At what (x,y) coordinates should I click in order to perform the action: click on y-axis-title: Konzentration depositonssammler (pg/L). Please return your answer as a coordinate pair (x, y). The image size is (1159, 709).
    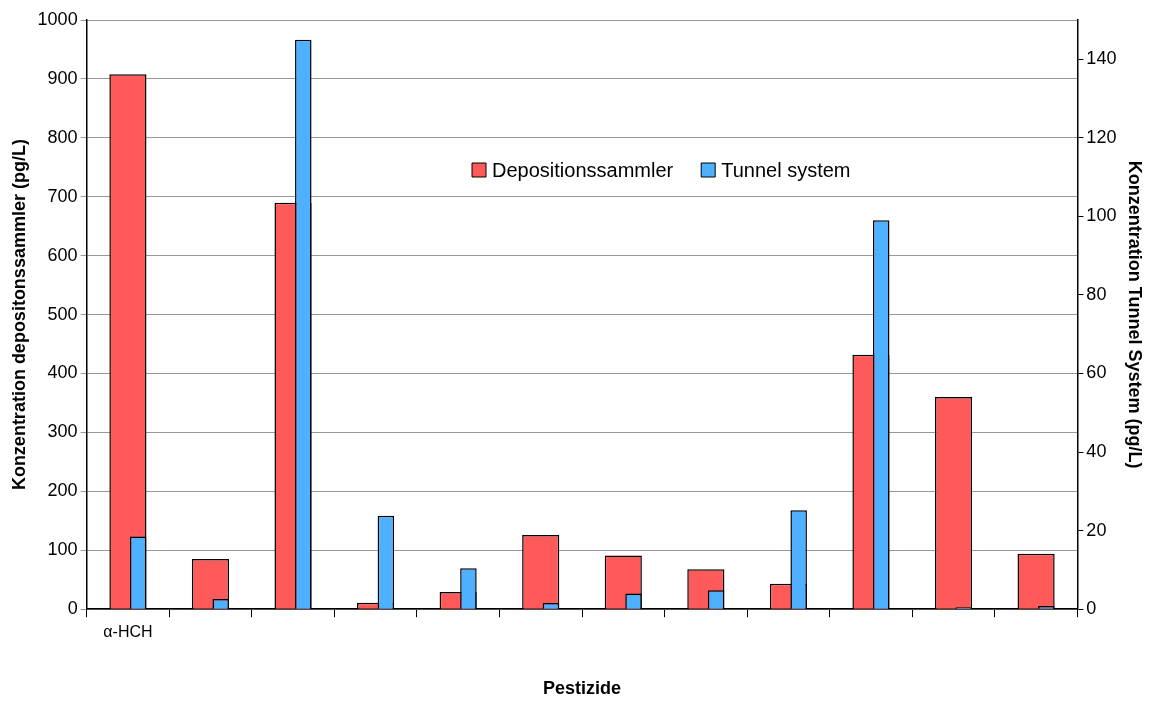
    Looking at the image, I should click on (18, 315).